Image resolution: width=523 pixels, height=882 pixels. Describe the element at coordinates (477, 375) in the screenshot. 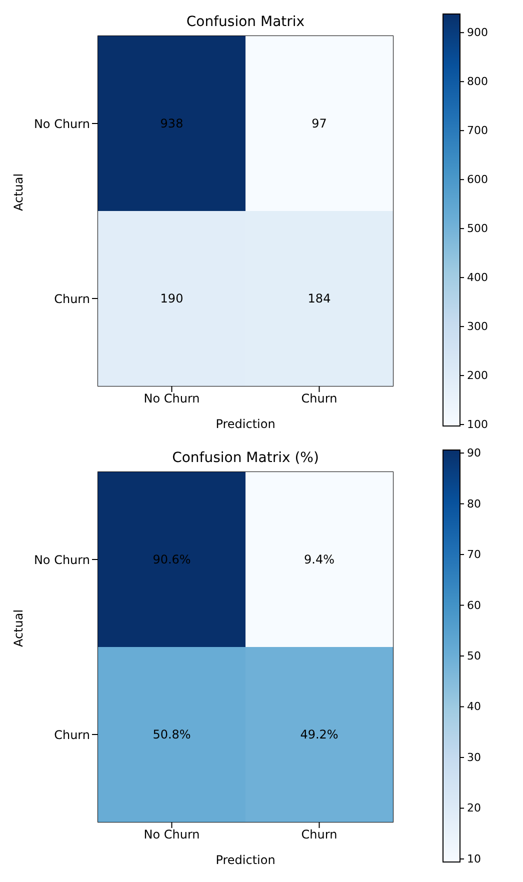

I see `color-bar-label: 200` at that location.